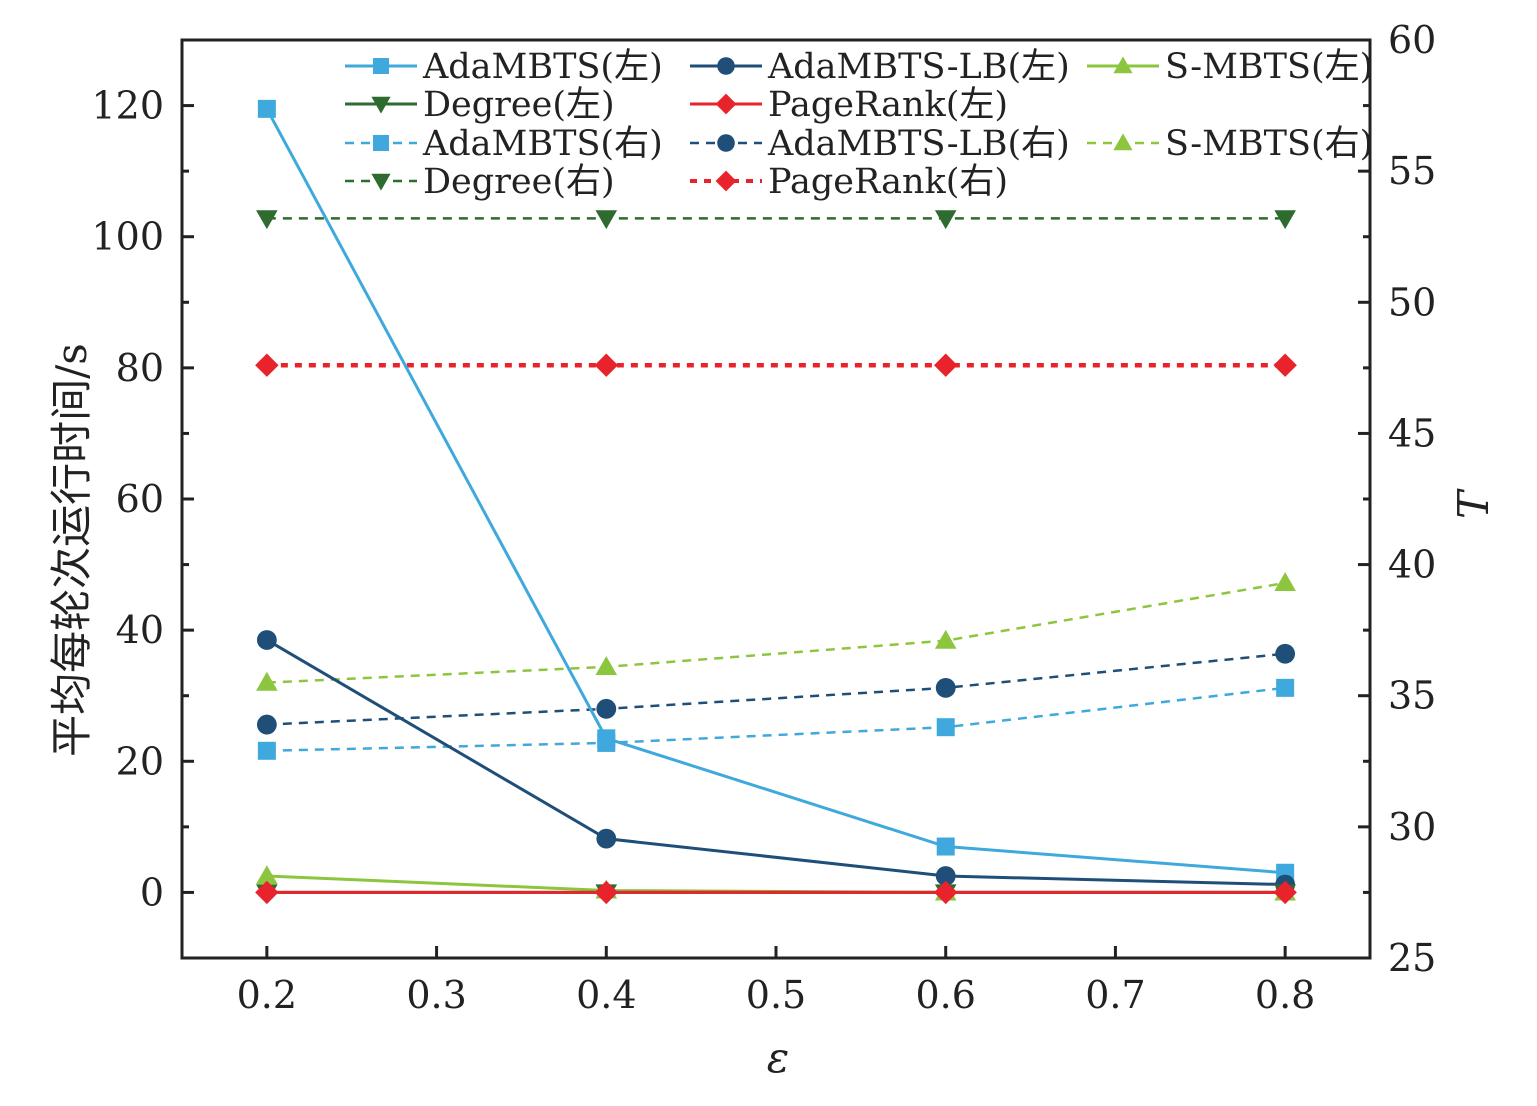 This screenshot has height=1106, width=1537. What do you see at coordinates (1115, 995) in the screenshot?
I see `x-tick-label: 0.7` at bounding box center [1115, 995].